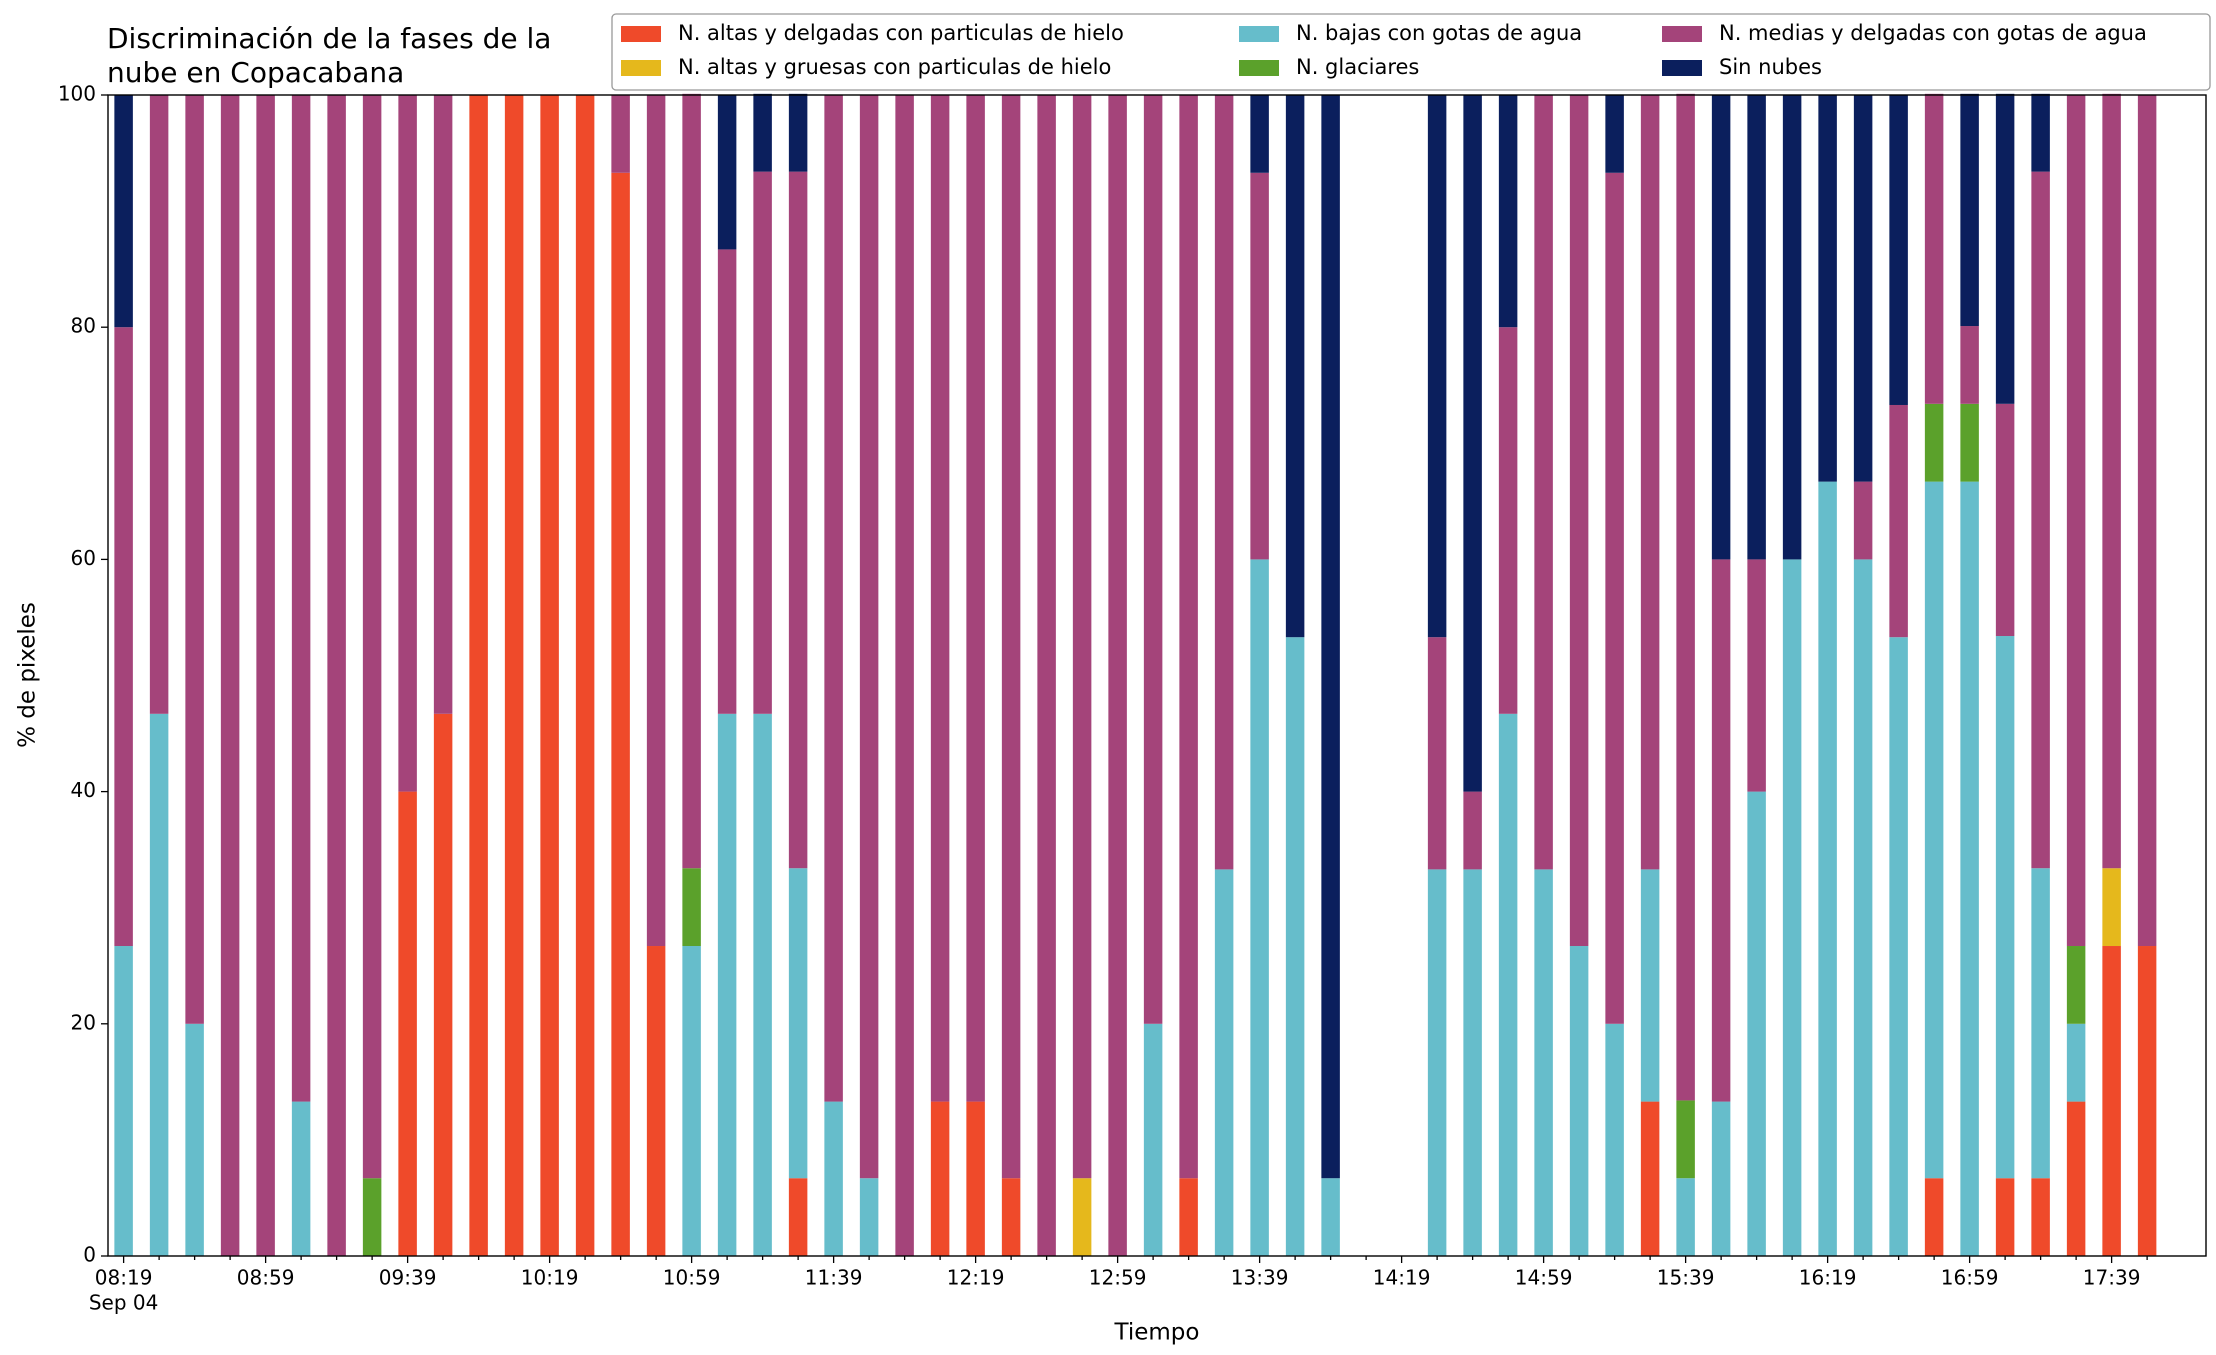 The image size is (2216, 1355). What do you see at coordinates (124, 1303) in the screenshot?
I see `x-date-label: Sep 04` at bounding box center [124, 1303].